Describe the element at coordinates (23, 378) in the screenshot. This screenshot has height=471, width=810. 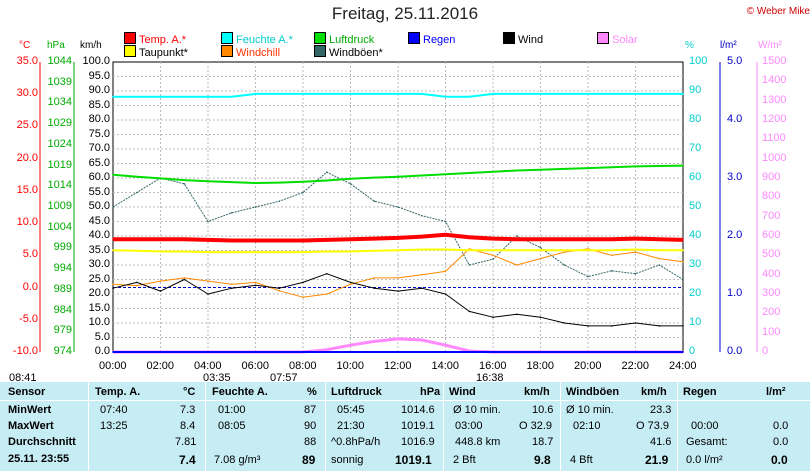
I see `sunrise-marker: 08:41` at that location.